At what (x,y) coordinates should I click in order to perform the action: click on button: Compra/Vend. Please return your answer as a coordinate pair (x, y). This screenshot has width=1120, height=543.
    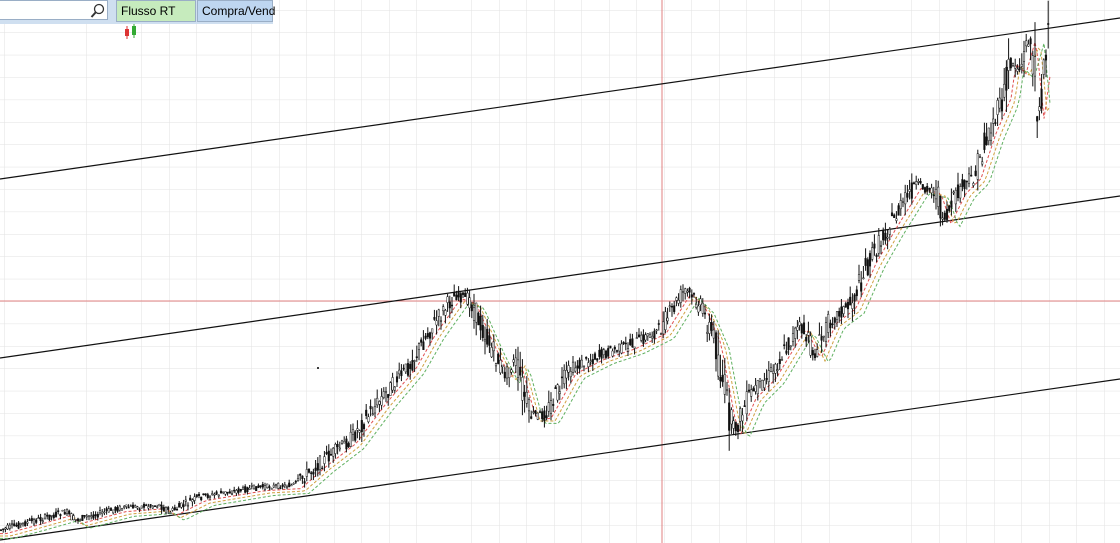
    Looking at the image, I should click on (236, 11).